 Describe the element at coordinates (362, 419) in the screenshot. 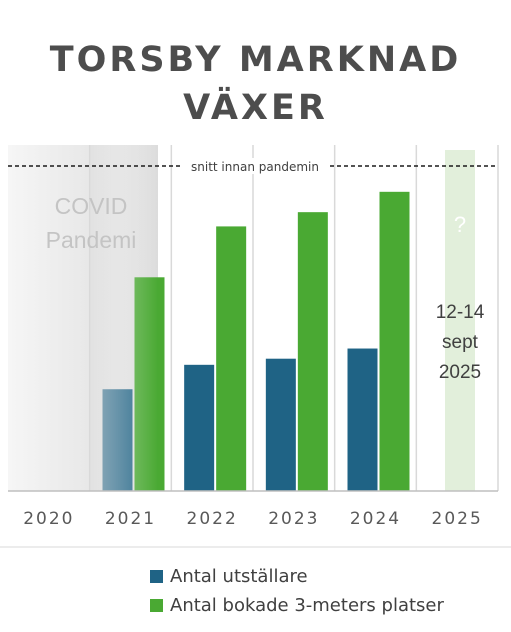

I see `bar-utstallare-2024` at that location.